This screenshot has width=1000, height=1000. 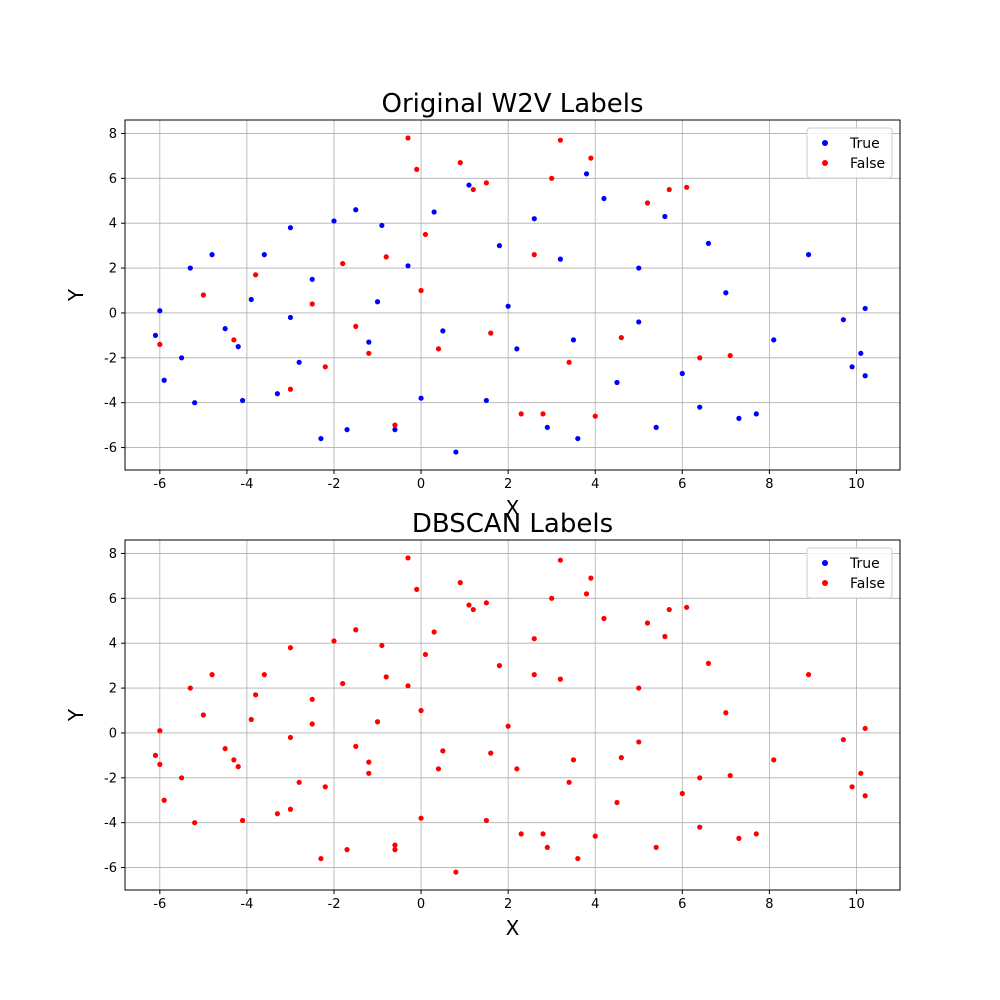 What do you see at coordinates (110, 403) in the screenshot?
I see `y-tick-label: -4` at bounding box center [110, 403].